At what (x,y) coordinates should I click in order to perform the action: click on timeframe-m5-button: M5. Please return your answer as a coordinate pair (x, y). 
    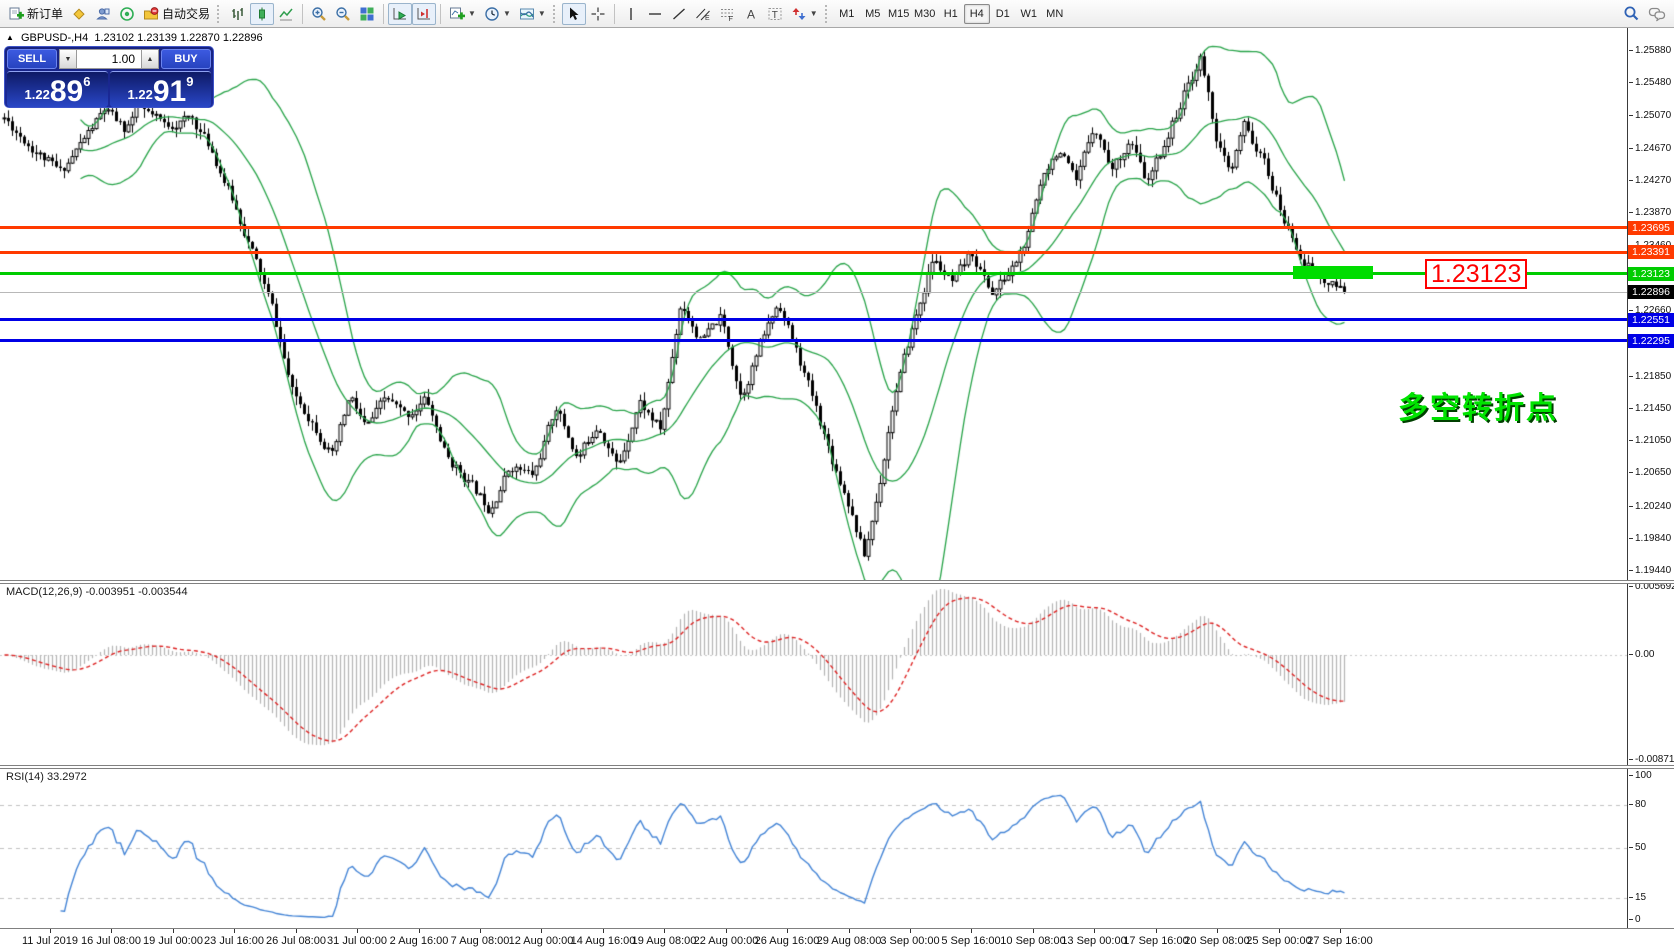
    Looking at the image, I should click on (873, 13).